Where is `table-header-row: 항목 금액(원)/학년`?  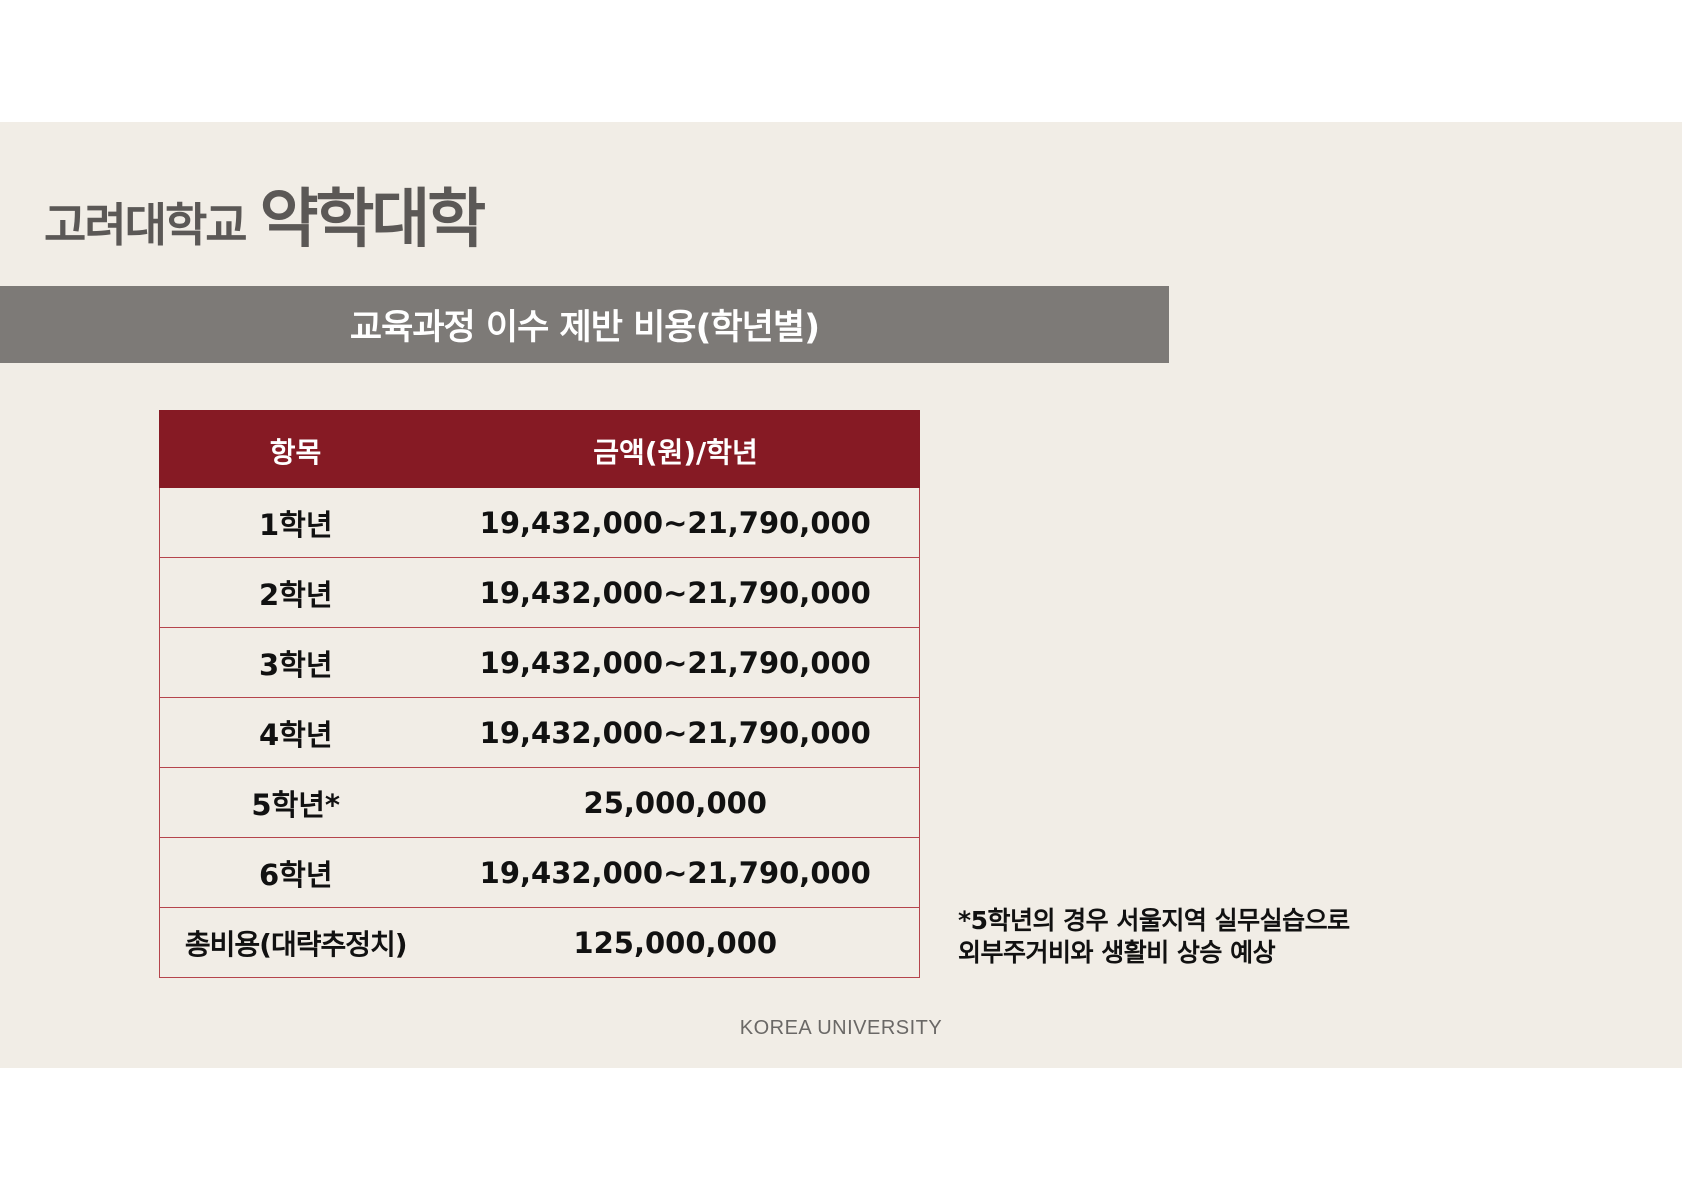 table-header-row: 항목 금액(원)/학년 is located at coordinates (539, 449).